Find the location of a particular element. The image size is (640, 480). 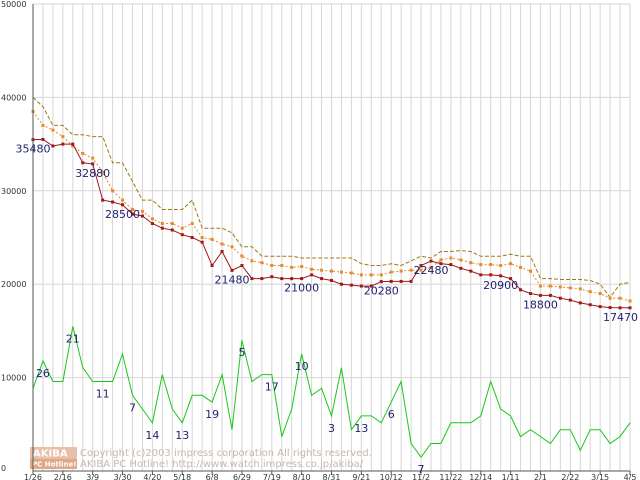

x-tick-label: 1/26 is located at coordinates (33, 476).